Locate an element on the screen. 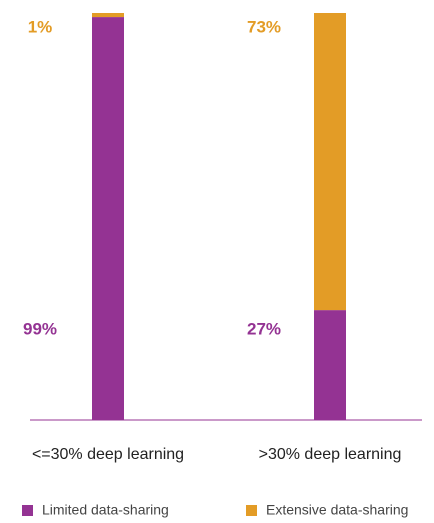 The image size is (434, 523). x-tick-label: <=30% deep learning is located at coordinates (108, 454).